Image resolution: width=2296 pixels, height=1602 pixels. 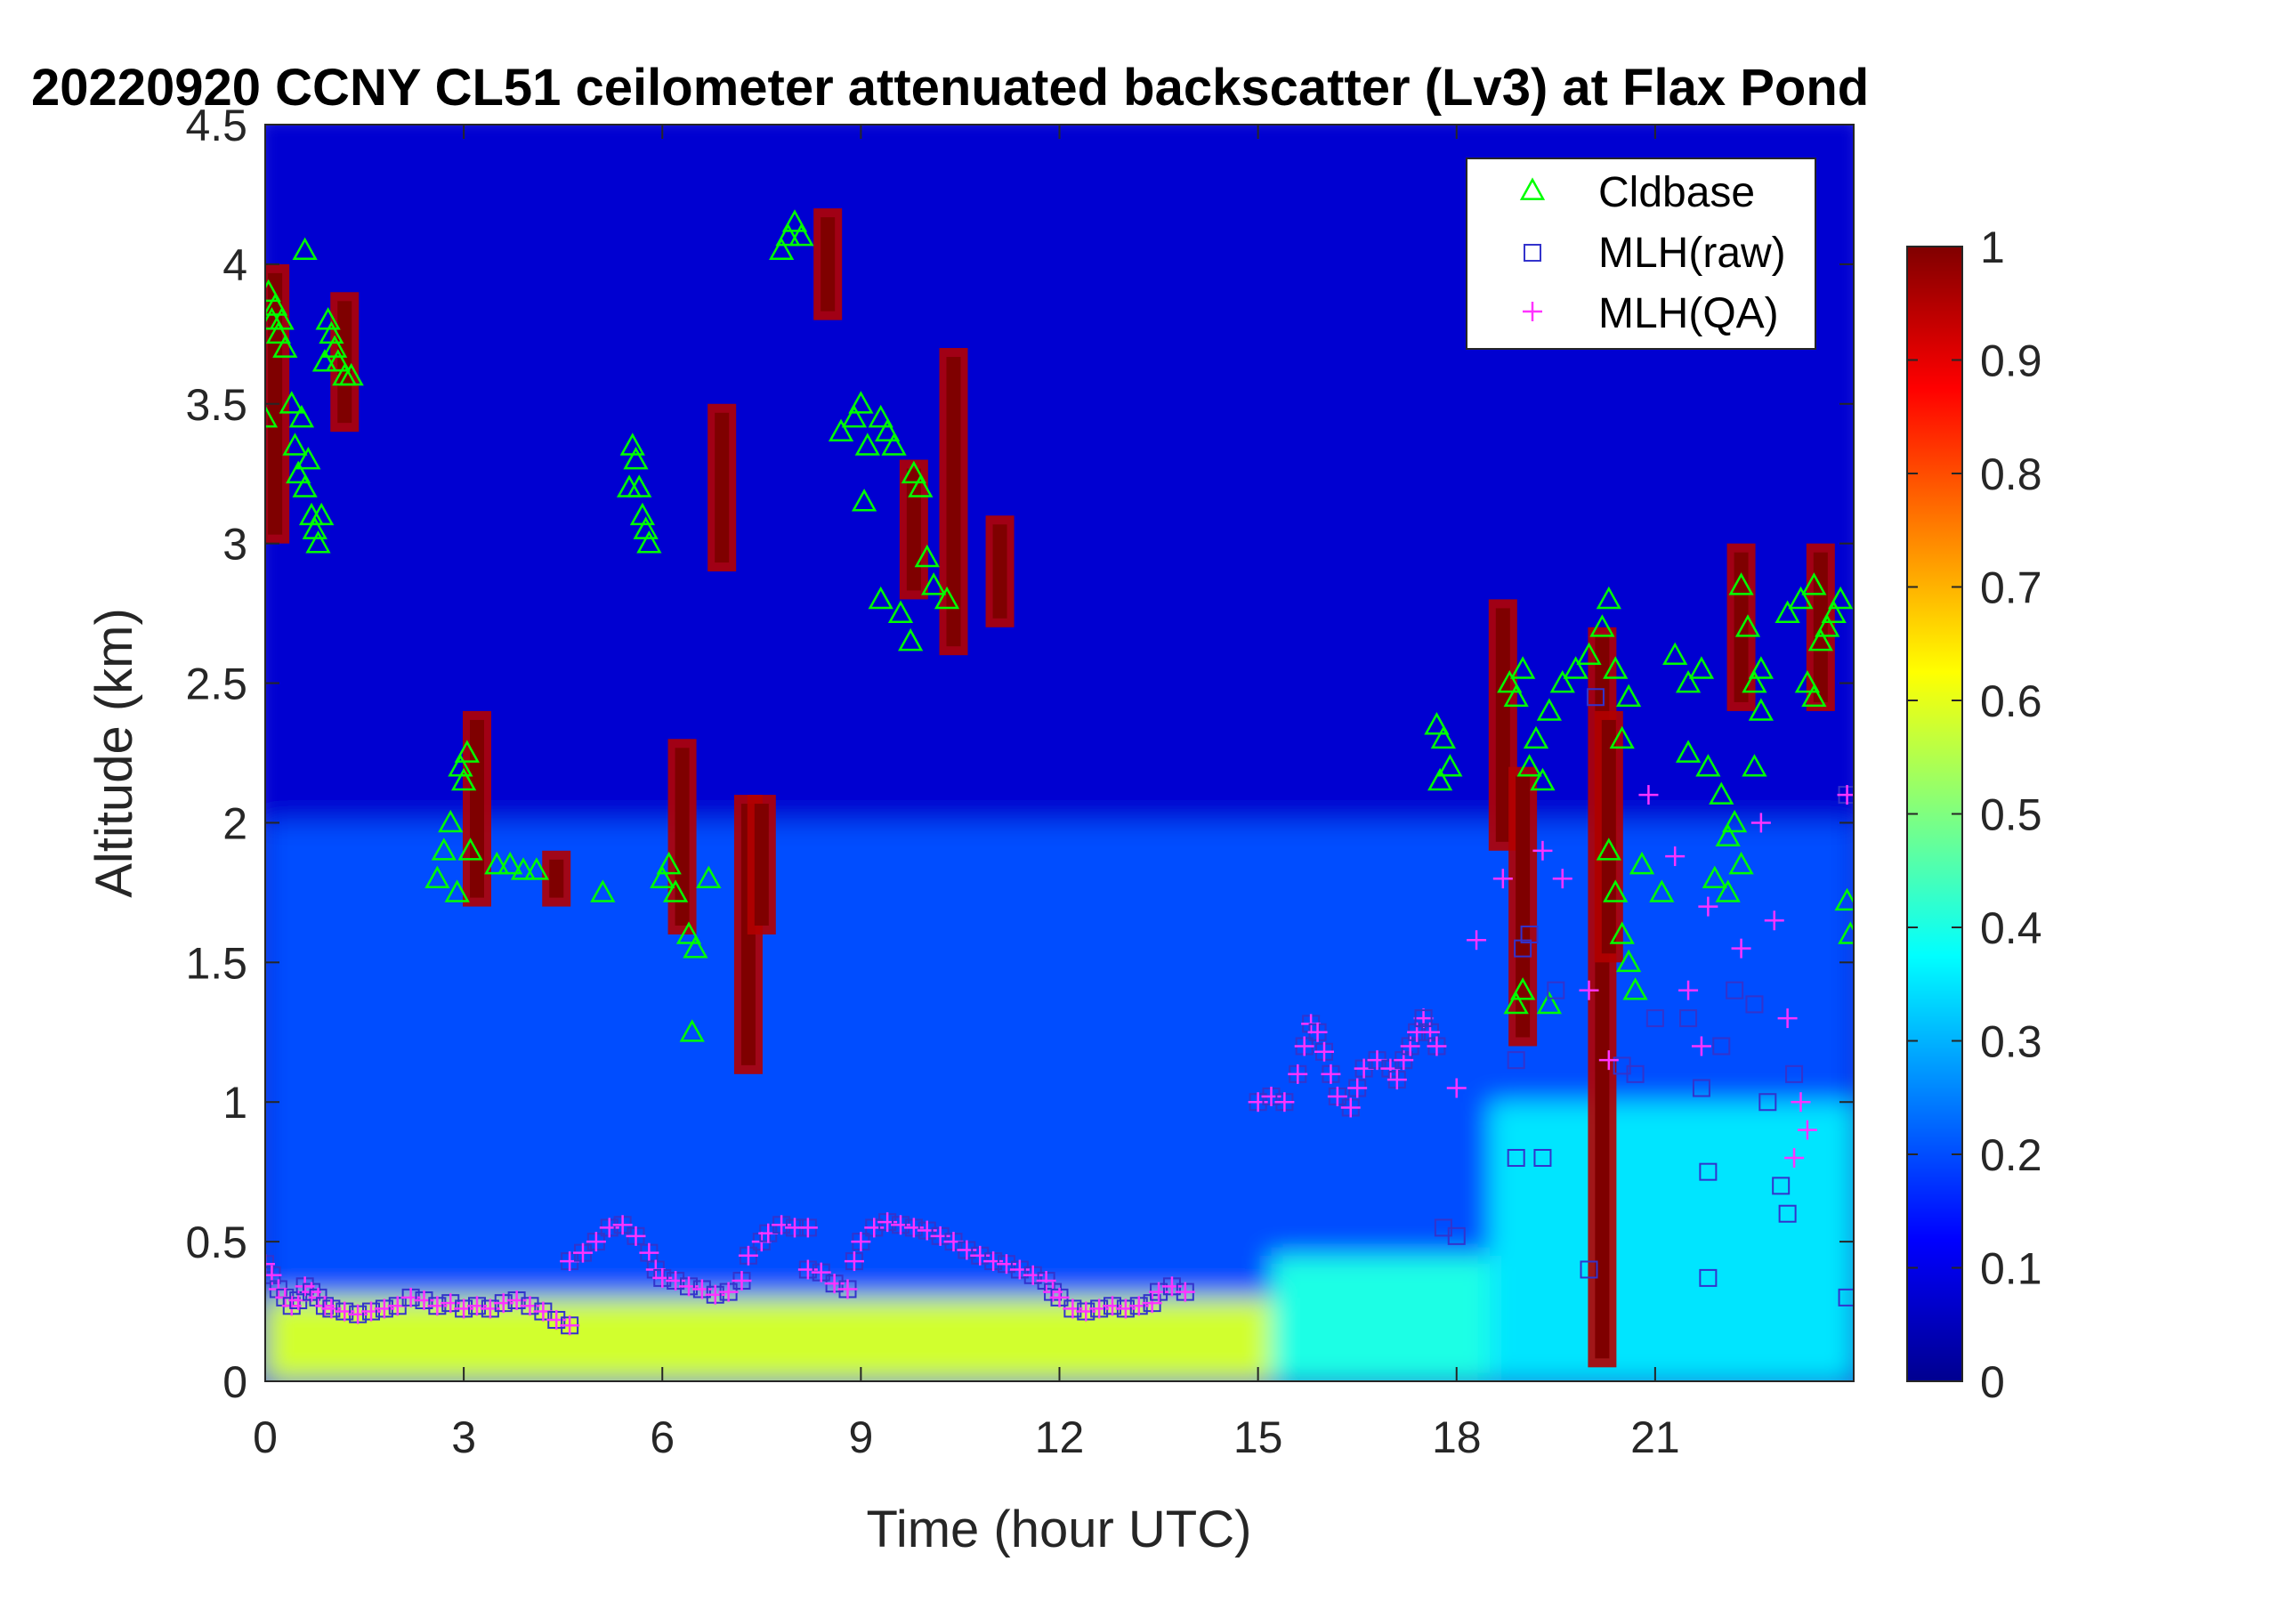 I want to click on field-block, so click(x=1380, y=1318).